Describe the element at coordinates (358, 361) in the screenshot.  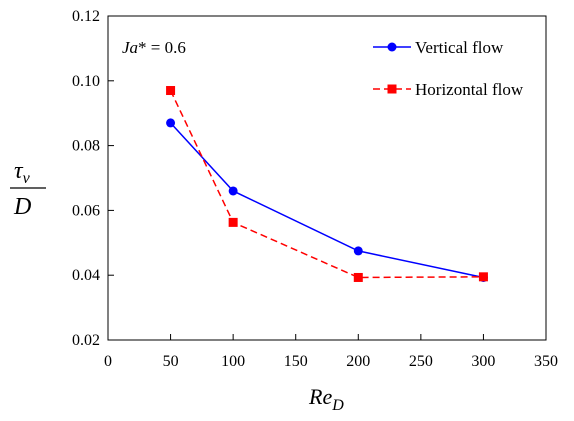
I see `x-tick-label: 200` at that location.